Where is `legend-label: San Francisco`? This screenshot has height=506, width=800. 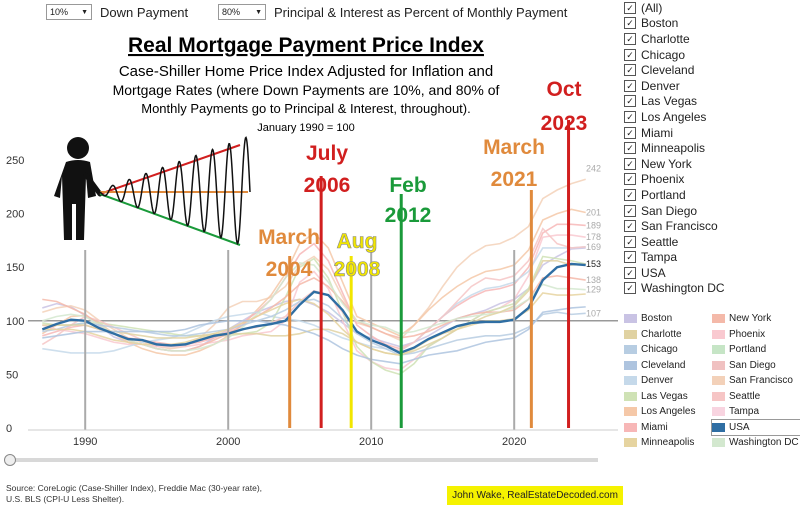 legend-label: San Francisco is located at coordinates (761, 381).